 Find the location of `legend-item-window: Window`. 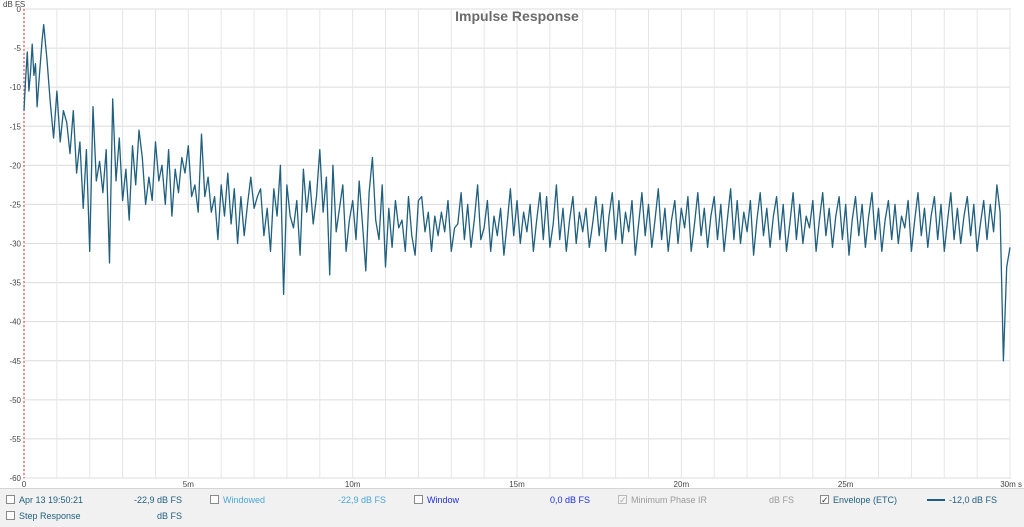

legend-item-window: Window is located at coordinates (479, 500).